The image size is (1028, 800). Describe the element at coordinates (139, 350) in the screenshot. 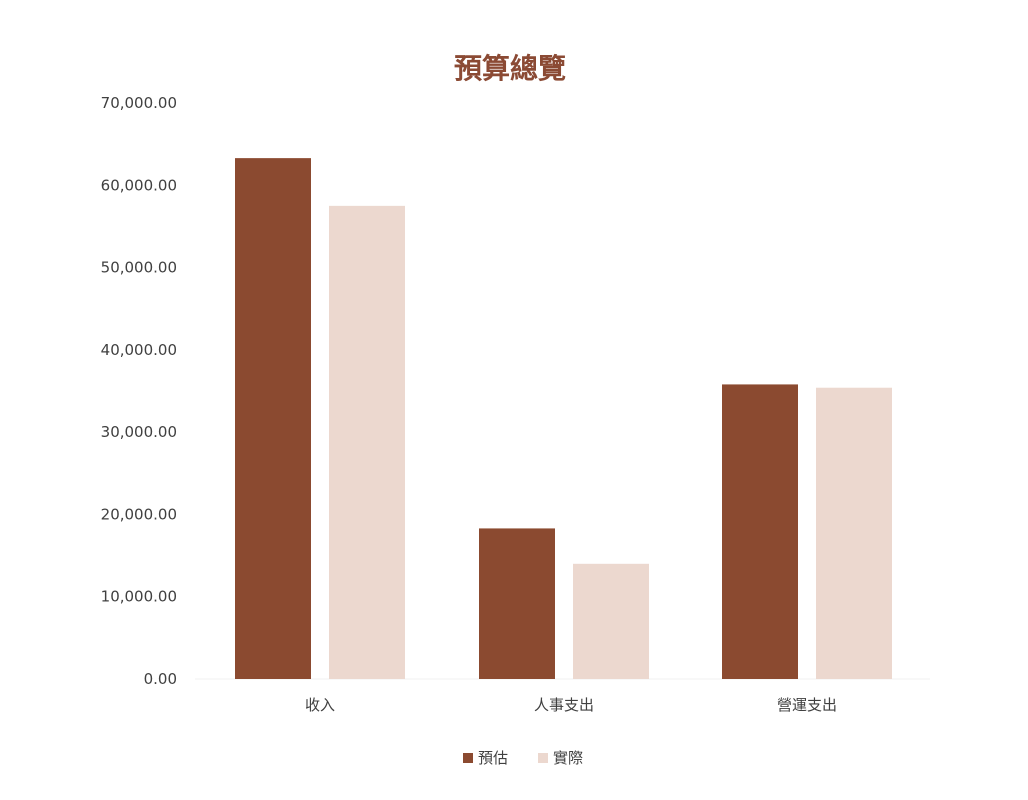

I see `y-tick-label: 40,000.00` at that location.